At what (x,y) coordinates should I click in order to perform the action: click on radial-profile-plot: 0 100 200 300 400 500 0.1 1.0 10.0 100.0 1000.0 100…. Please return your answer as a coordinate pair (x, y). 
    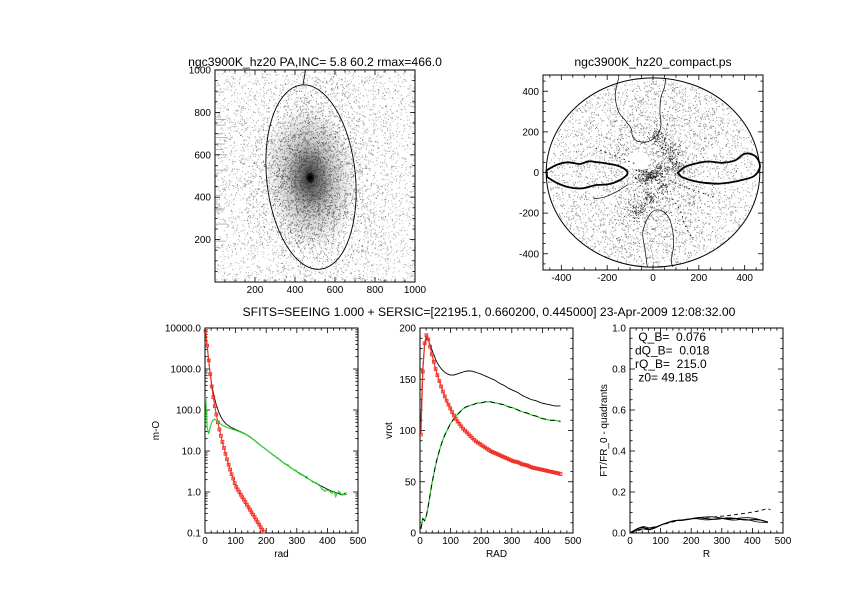
    Looking at the image, I should click on (259, 442).